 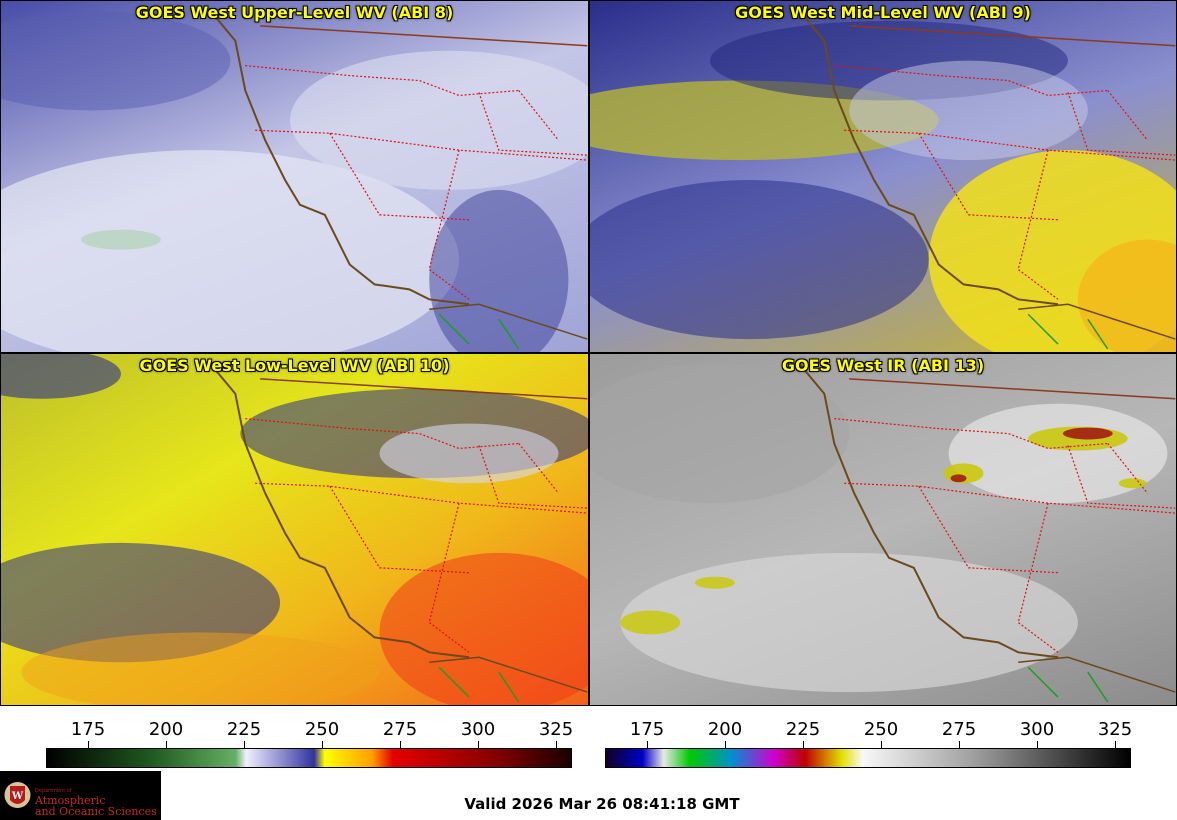 I want to click on svg-text: W, so click(x=17, y=796).